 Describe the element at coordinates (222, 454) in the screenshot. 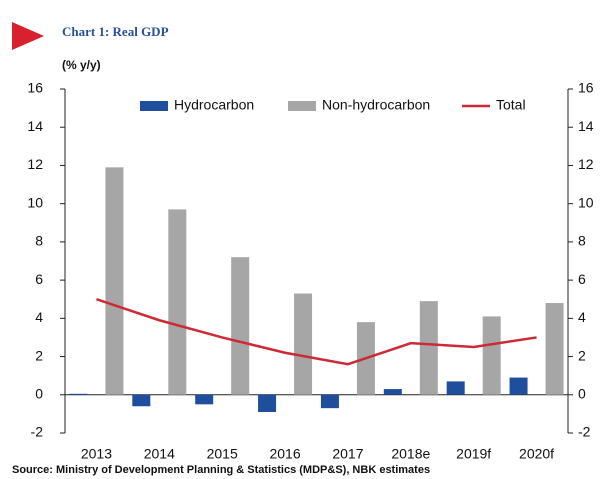

I see `x-tick-label: 2015` at that location.